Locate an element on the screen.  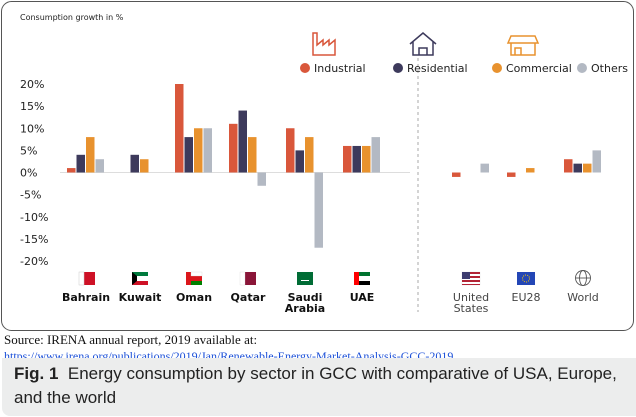
x-tick-label: World is located at coordinates (583, 297).